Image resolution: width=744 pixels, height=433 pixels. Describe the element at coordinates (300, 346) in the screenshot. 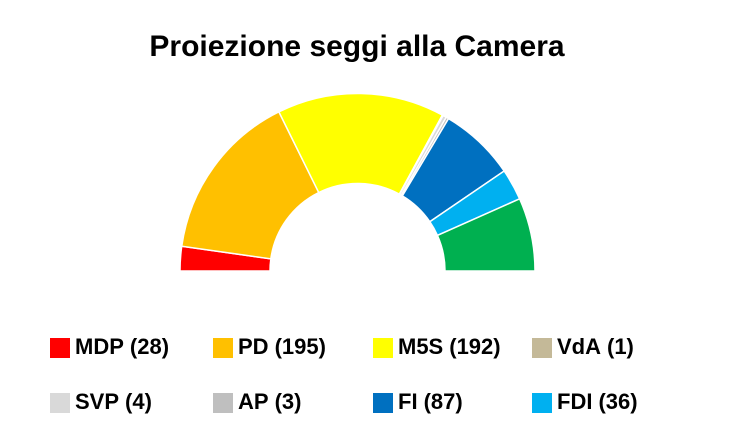

I see `legend-count: (195)` at that location.